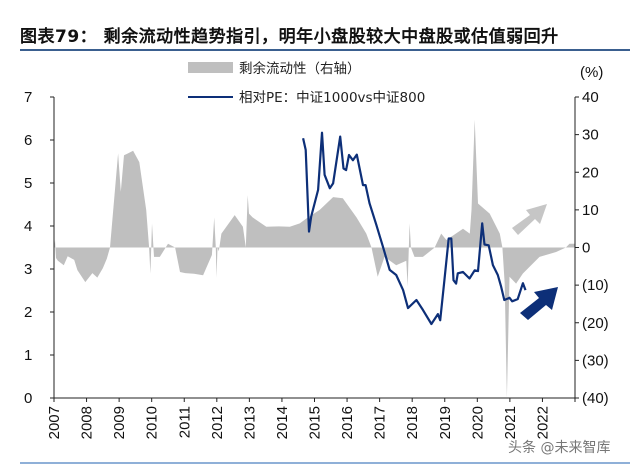  Describe the element at coordinates (529, 219) in the screenshot. I see `gray-arrow-icon` at that location.